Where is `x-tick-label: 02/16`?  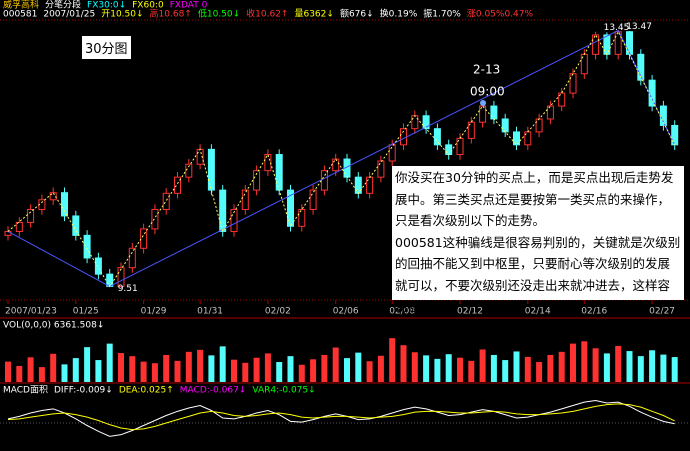 x-tick-label: 02/16 is located at coordinates (594, 312).